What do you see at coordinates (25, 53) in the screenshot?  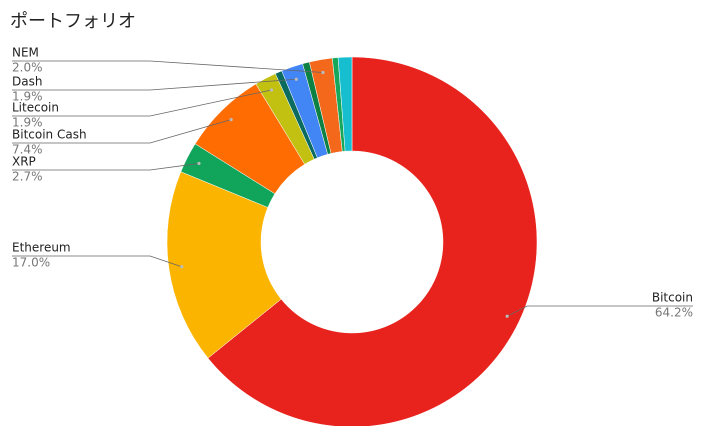 I see `slice-label: NEM` at bounding box center [25, 53].